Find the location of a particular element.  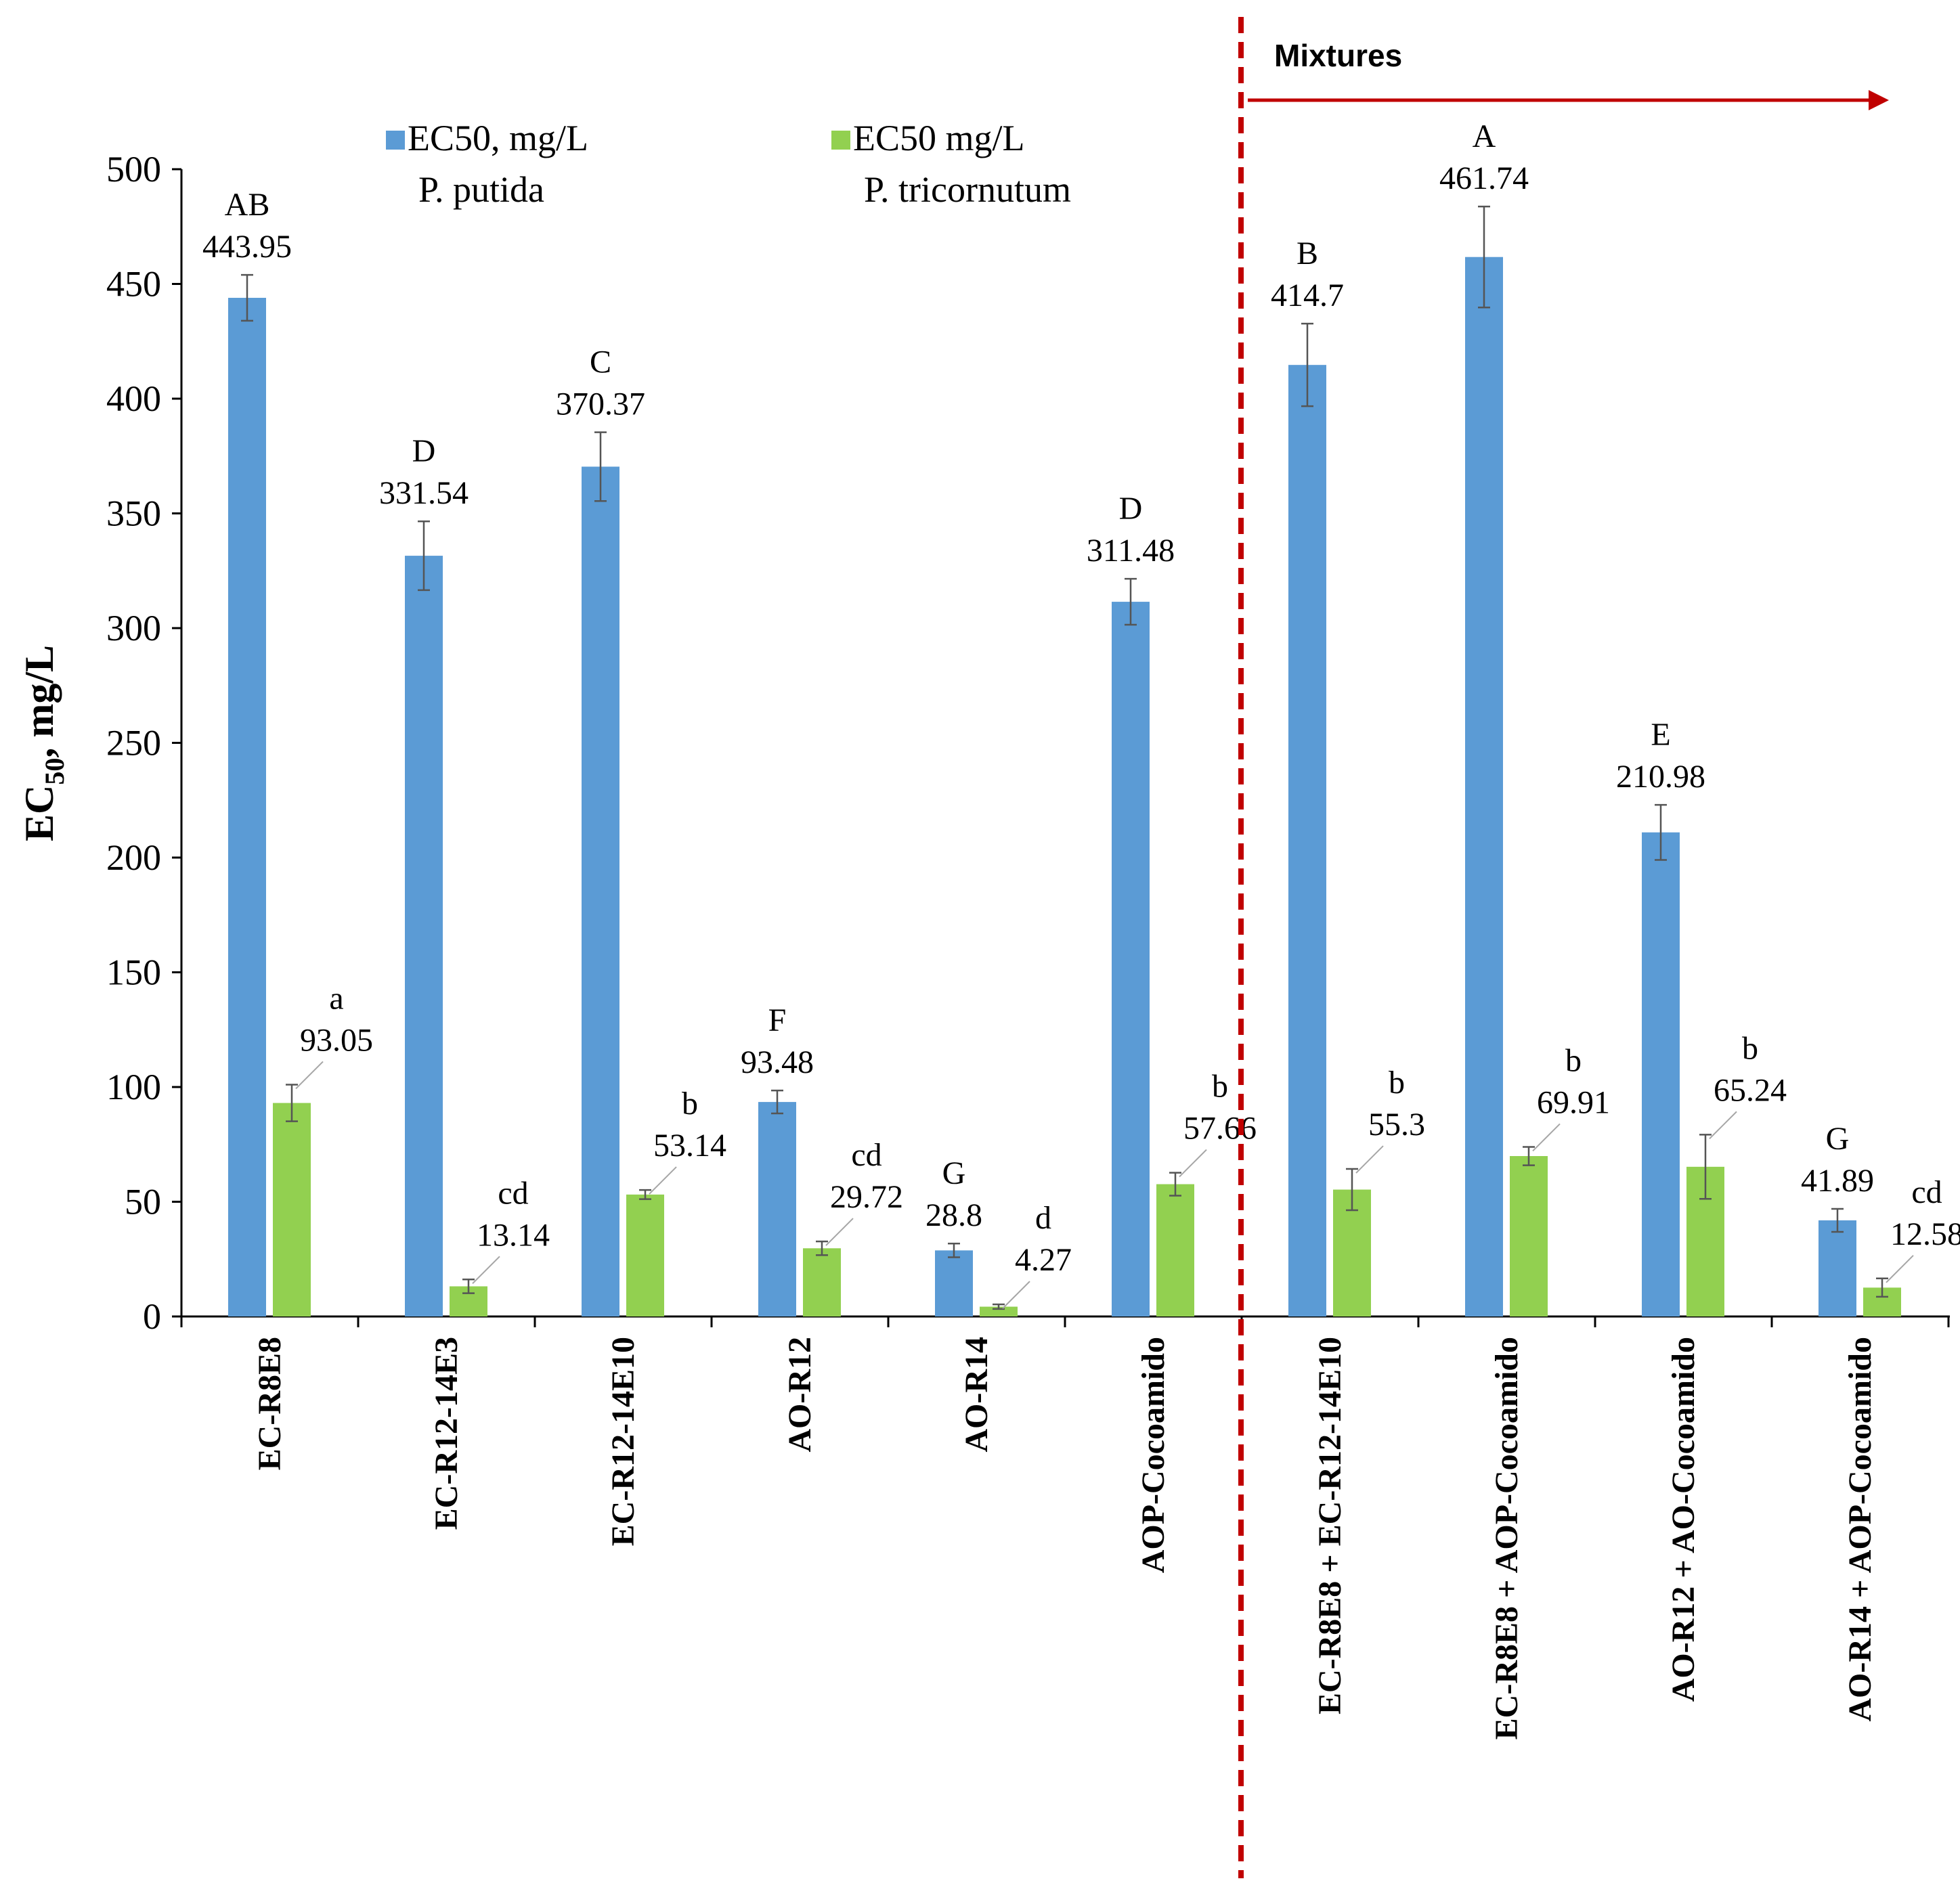

data-label-p-putida: 370.37 is located at coordinates (600, 404).